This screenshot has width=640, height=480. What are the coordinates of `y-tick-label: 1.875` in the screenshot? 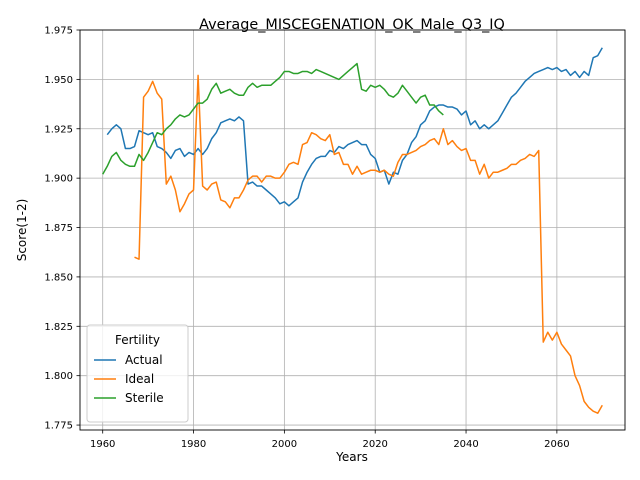 It's located at (58, 228).